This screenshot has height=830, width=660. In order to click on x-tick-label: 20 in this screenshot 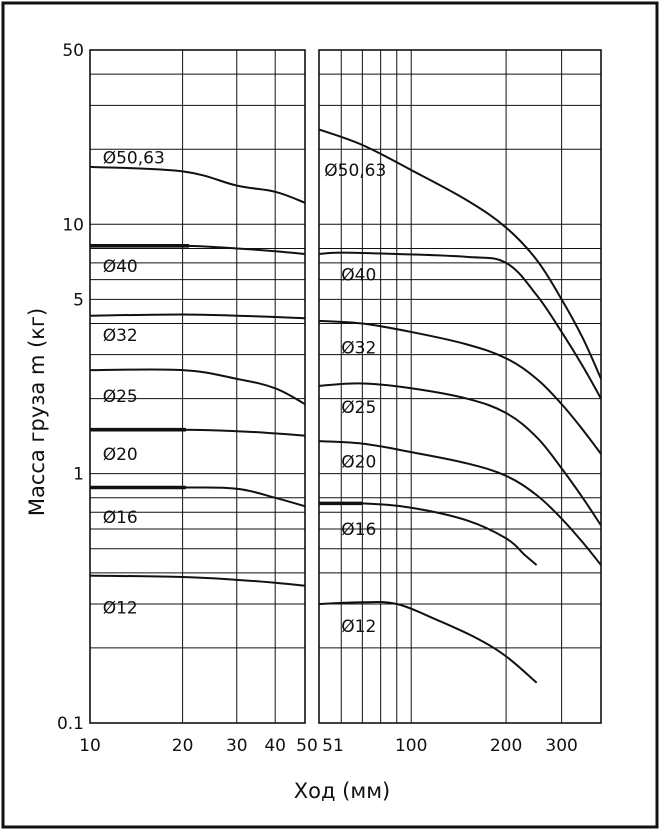, I will do `click(183, 746)`.